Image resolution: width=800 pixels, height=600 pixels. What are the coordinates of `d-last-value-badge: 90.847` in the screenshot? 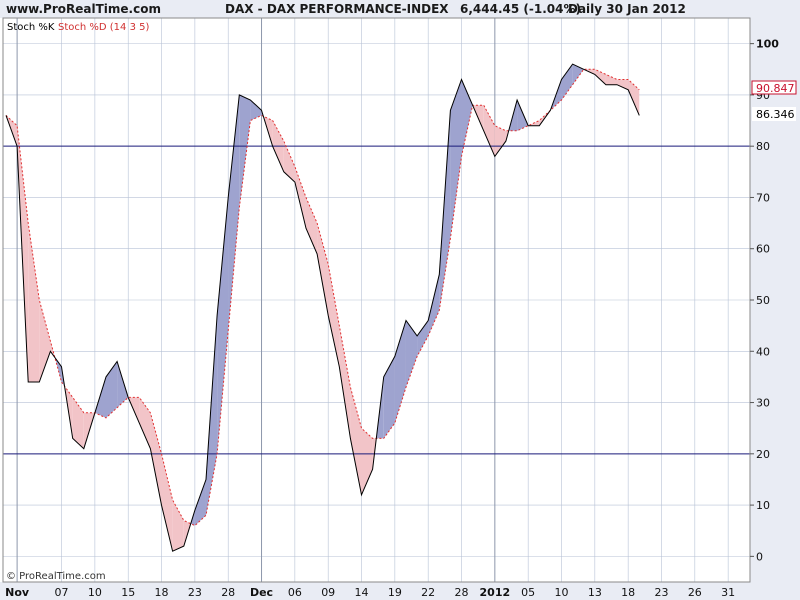 It's located at (774, 87).